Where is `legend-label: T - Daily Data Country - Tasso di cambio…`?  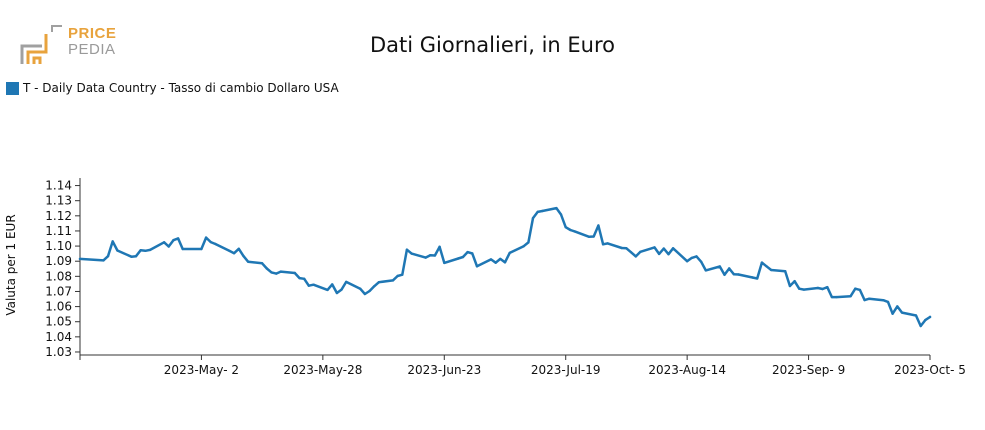 legend-label: T - Daily Data Country - Tasso di cambio… is located at coordinates (181, 88).